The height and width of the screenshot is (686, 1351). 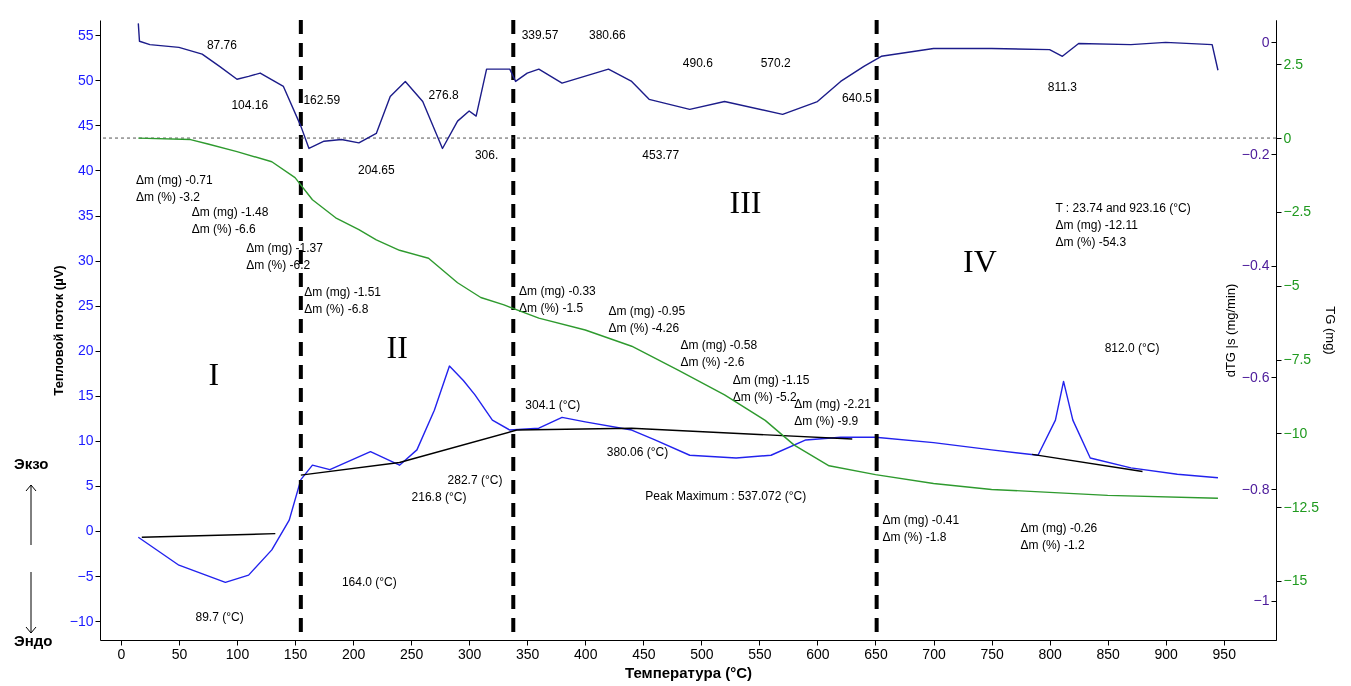 I want to click on annotation: Δm (mg) -0.33 Δm (%) -1.5, so click(x=558, y=300).